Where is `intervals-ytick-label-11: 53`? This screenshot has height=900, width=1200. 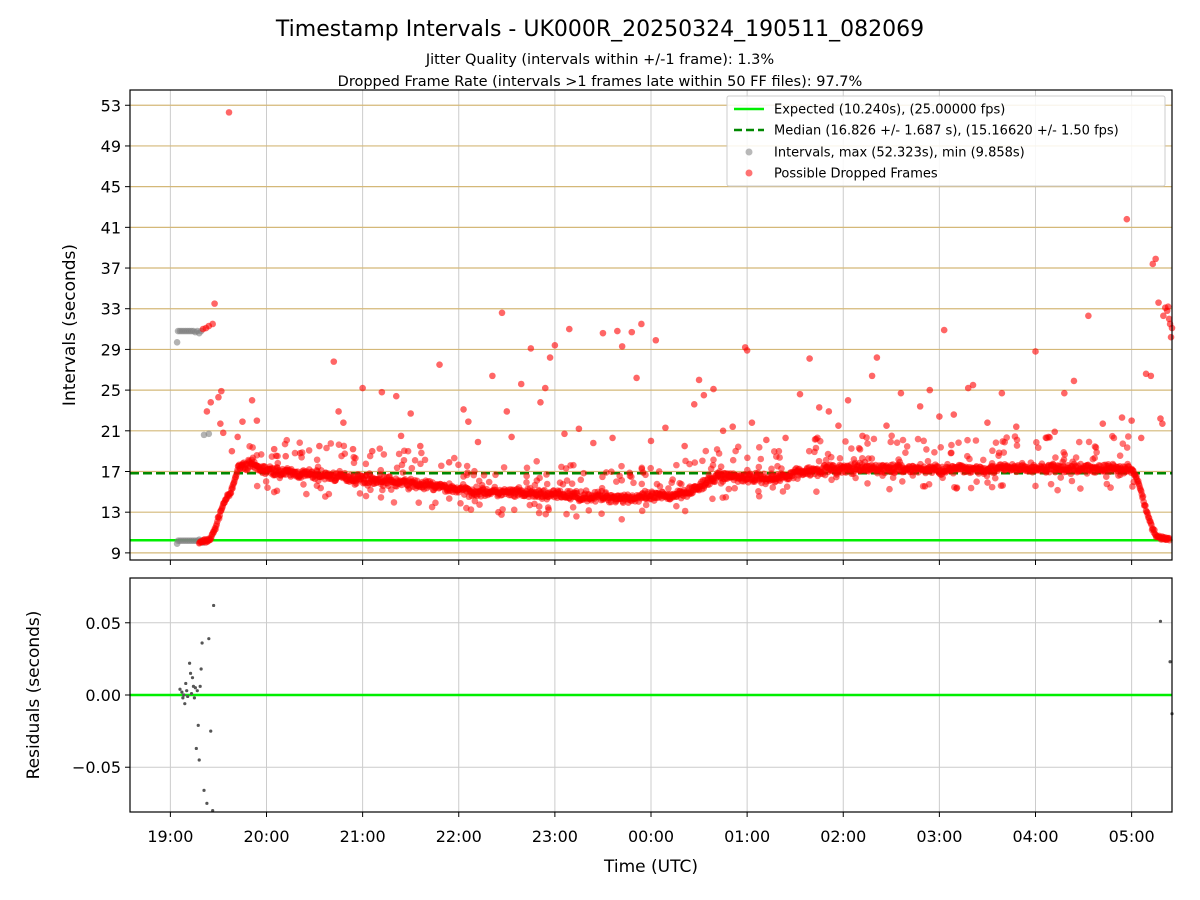 intervals-ytick-label-11: 53 is located at coordinates (111, 105).